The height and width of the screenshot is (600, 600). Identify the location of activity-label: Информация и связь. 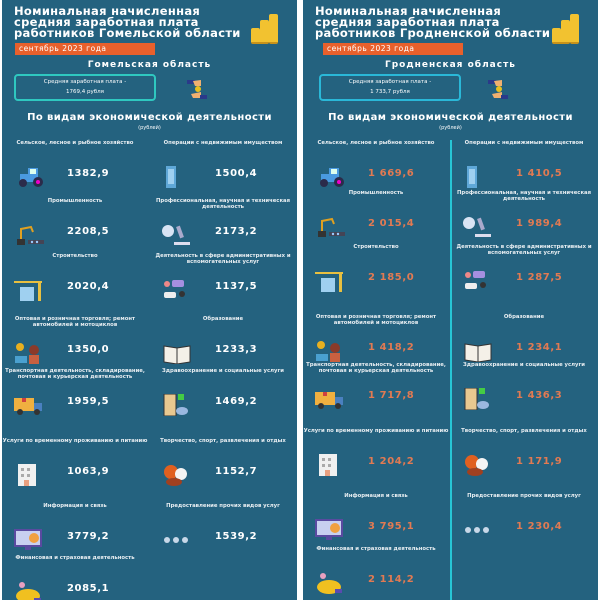
(75, 506).